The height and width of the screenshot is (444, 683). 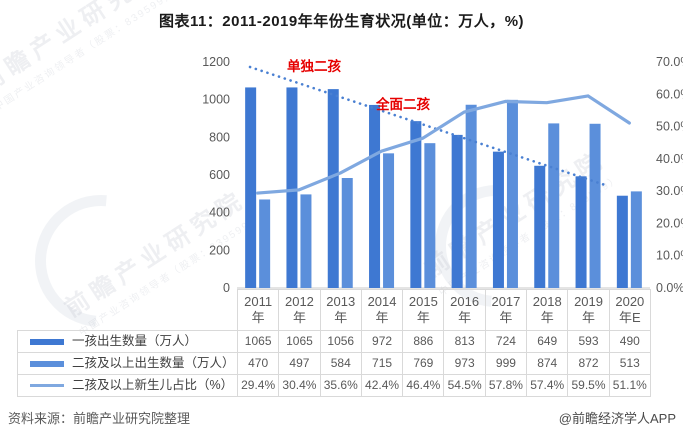 What do you see at coordinates (416, 205) in the screenshot?
I see `bar-first-child-2015年` at bounding box center [416, 205].